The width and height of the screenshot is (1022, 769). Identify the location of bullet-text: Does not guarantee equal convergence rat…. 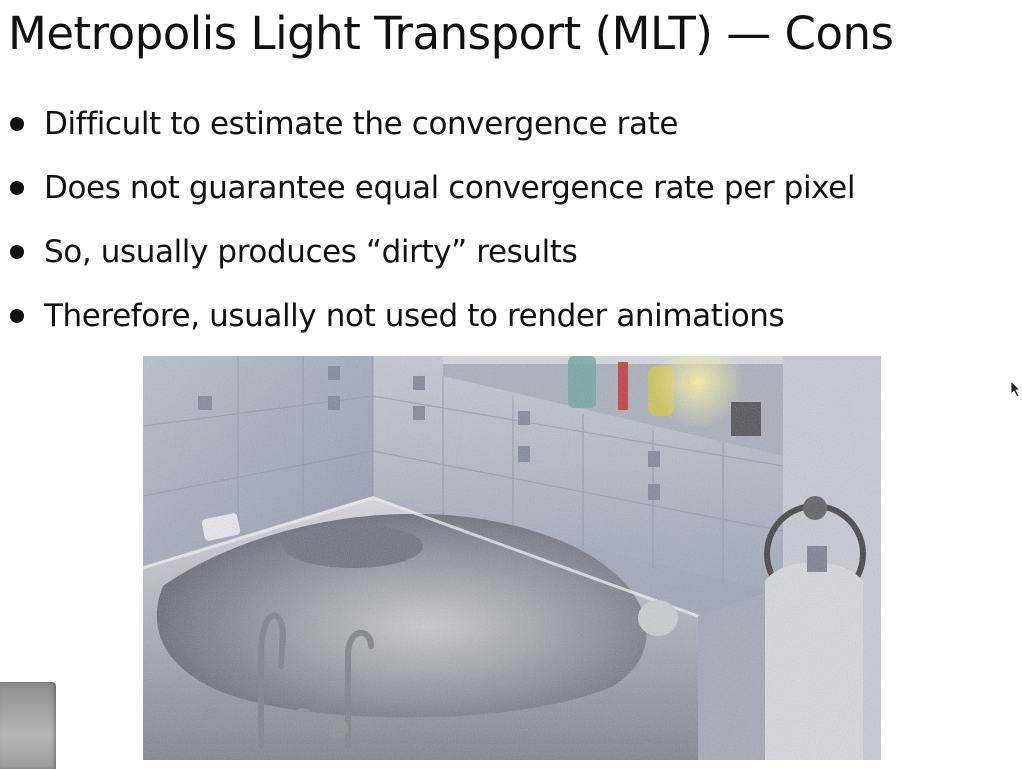
(450, 188).